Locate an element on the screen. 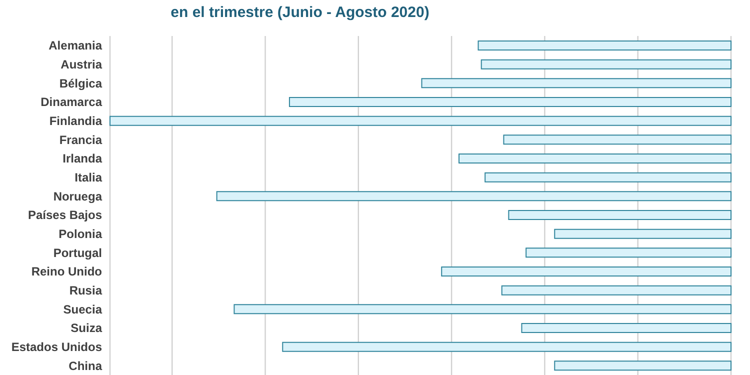 The image size is (750, 375). y-tick-label: Italia is located at coordinates (88, 177).